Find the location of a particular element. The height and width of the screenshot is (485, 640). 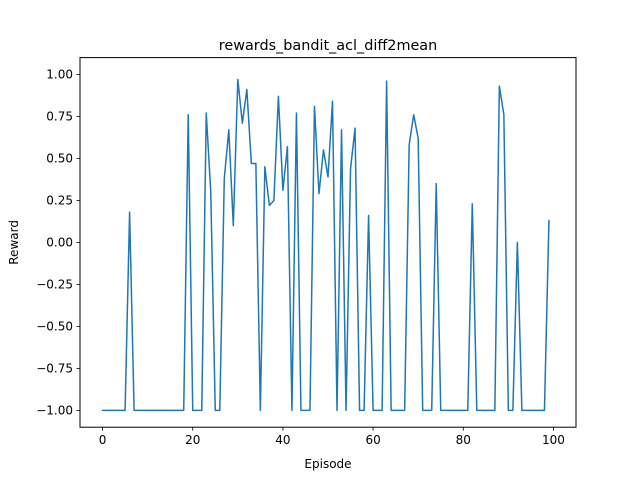

y-tick-label: −0.25 is located at coordinates (54, 285).